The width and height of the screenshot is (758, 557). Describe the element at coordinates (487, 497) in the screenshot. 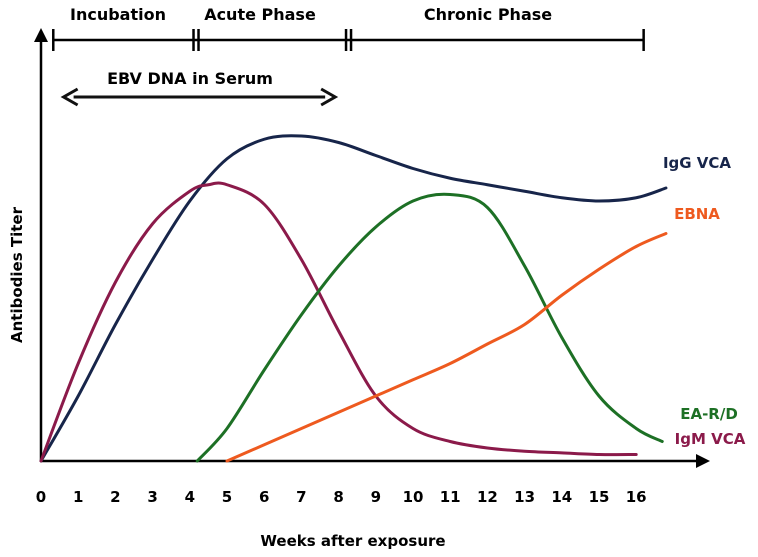

I see `x-tick-label: 12` at that location.